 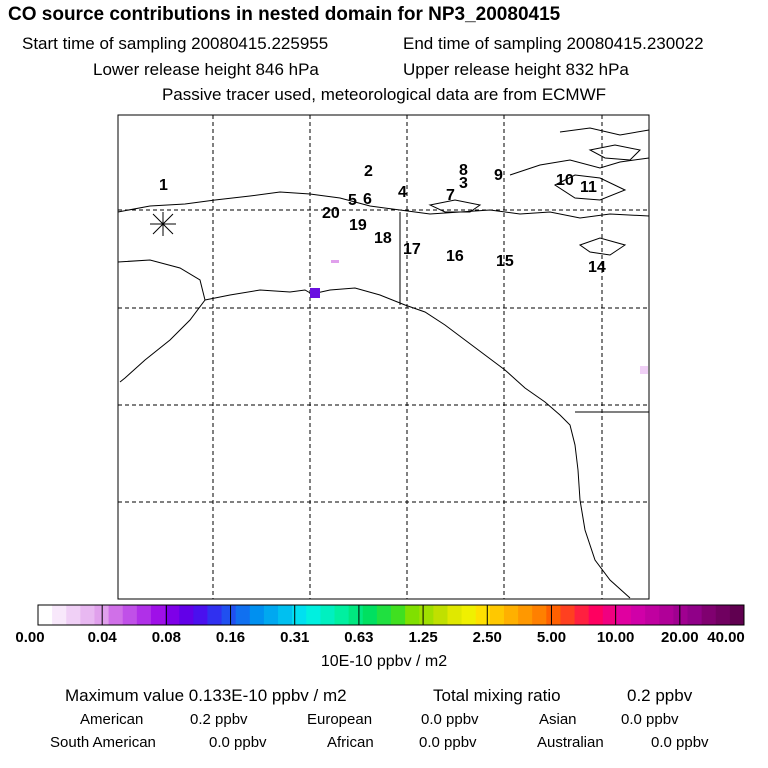 What do you see at coordinates (450, 195) in the screenshot?
I see `map-label-7: 7` at bounding box center [450, 195].